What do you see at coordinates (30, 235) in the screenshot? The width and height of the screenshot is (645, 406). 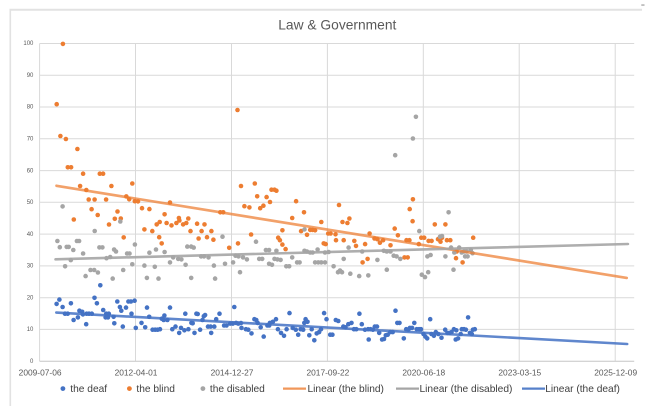 I see `svg-text: 40` at bounding box center [30, 235].